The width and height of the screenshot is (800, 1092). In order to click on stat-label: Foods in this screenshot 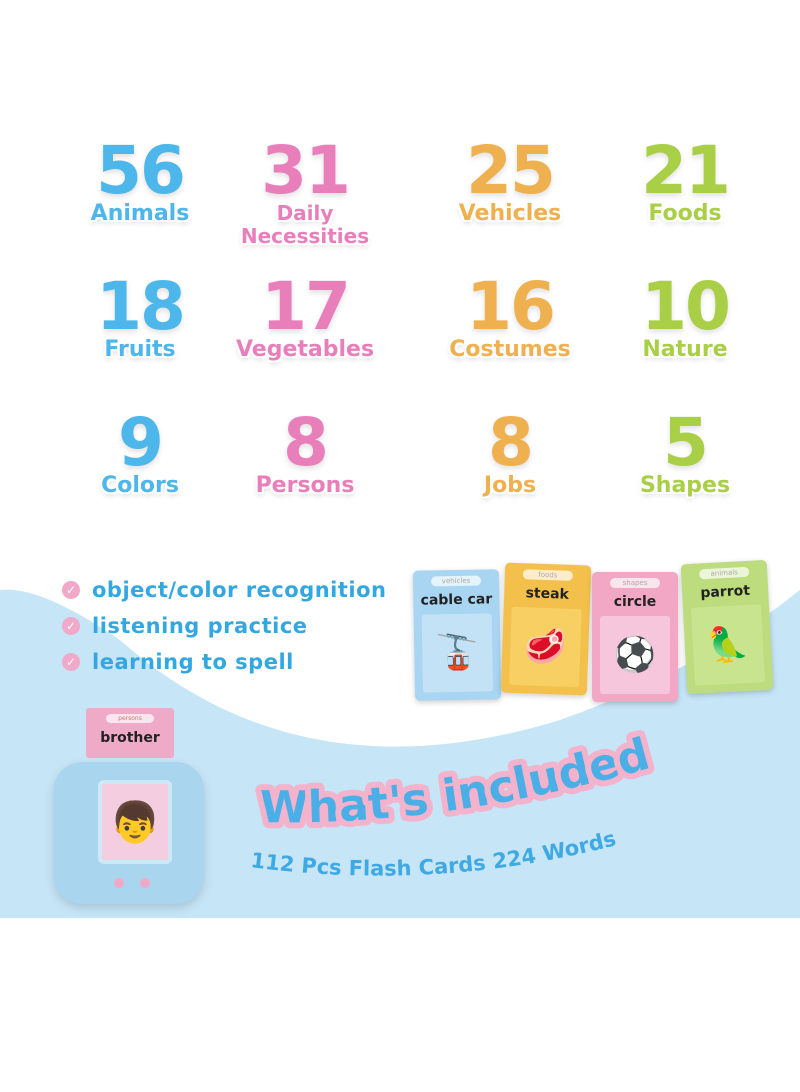, I will do `click(685, 213)`.